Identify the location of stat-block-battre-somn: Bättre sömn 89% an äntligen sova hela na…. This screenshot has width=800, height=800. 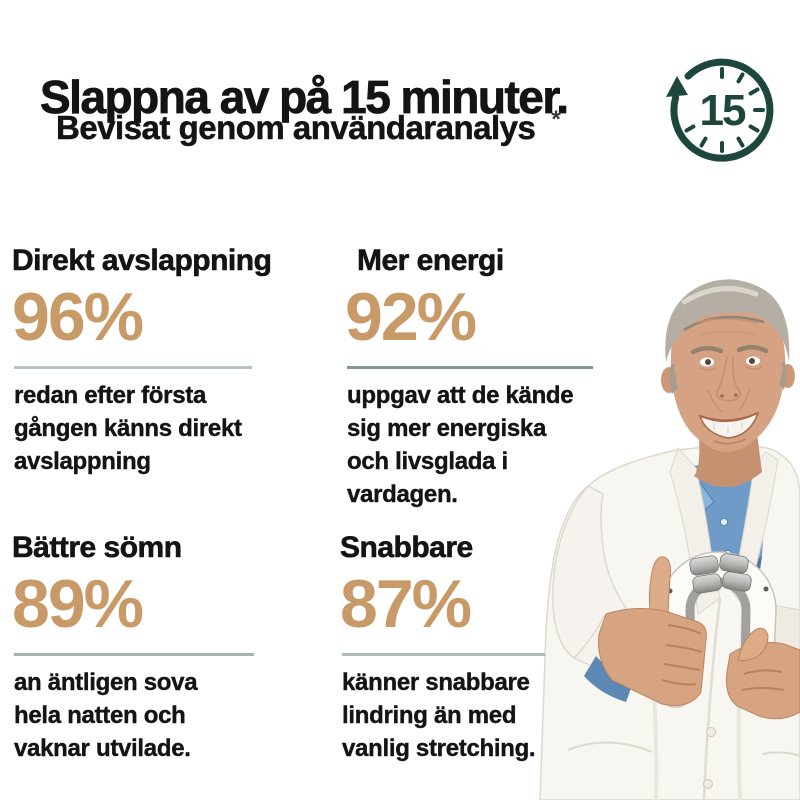
(164, 646).